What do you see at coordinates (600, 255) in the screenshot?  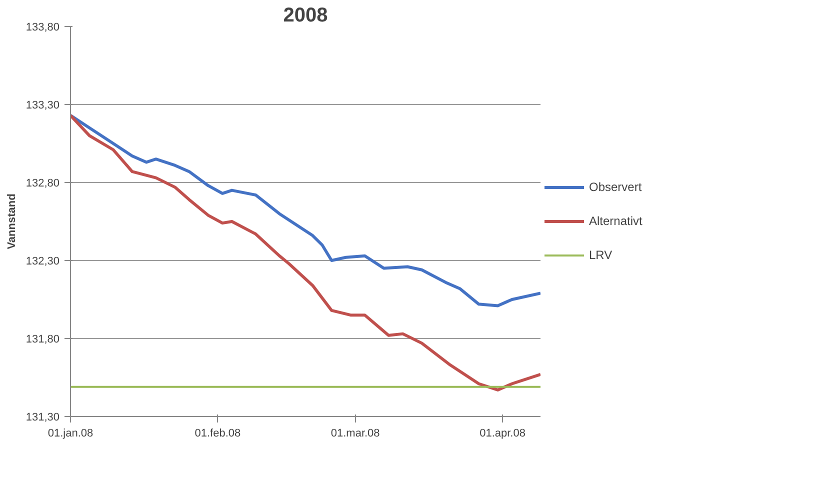 I see `legend-label: LRV` at bounding box center [600, 255].